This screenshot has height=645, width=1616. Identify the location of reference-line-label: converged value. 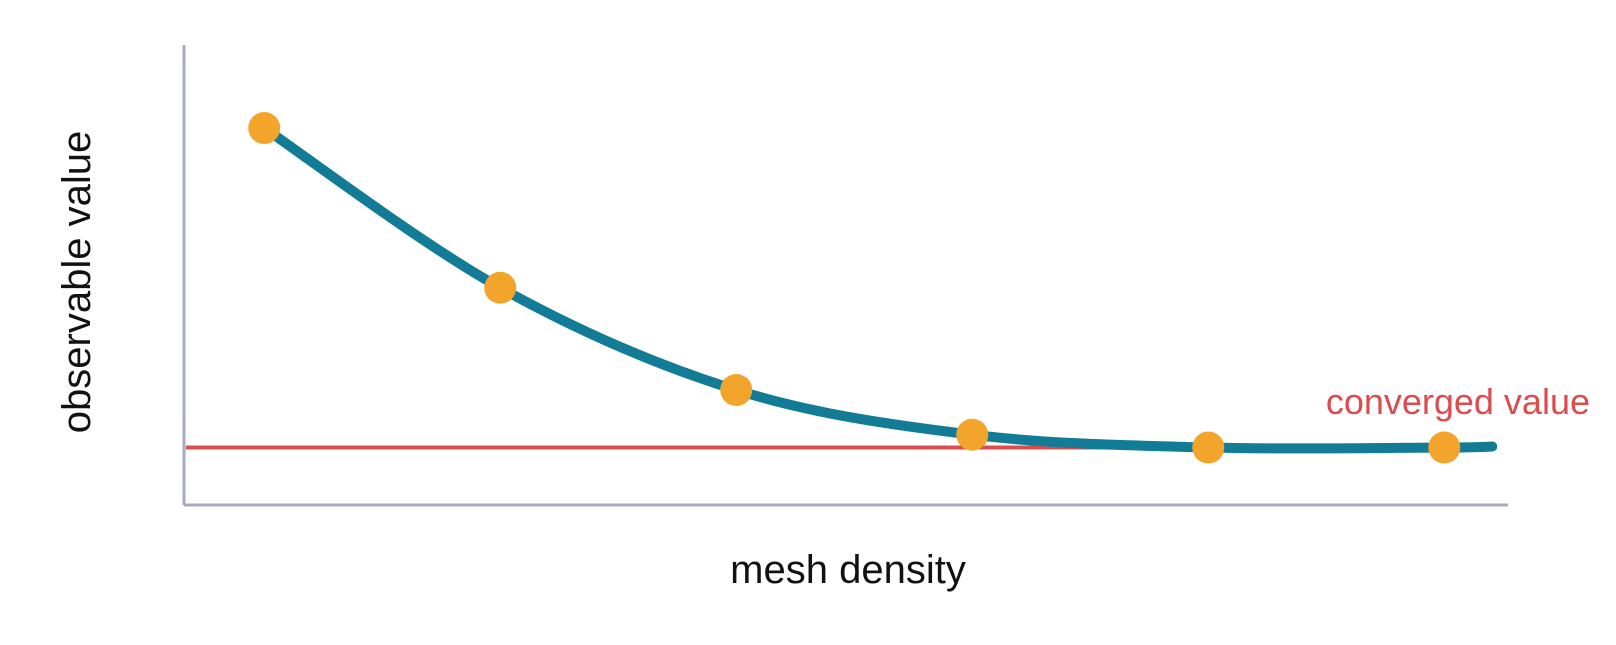
(1458, 401).